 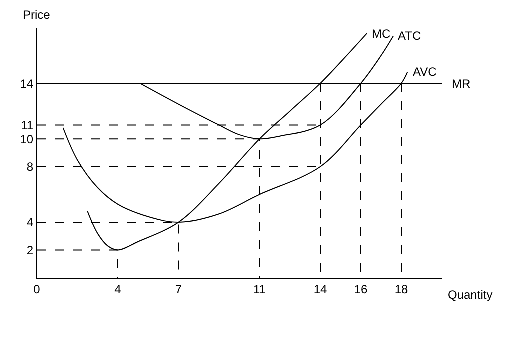 I want to click on y-tick-label: 10, so click(x=27, y=139).